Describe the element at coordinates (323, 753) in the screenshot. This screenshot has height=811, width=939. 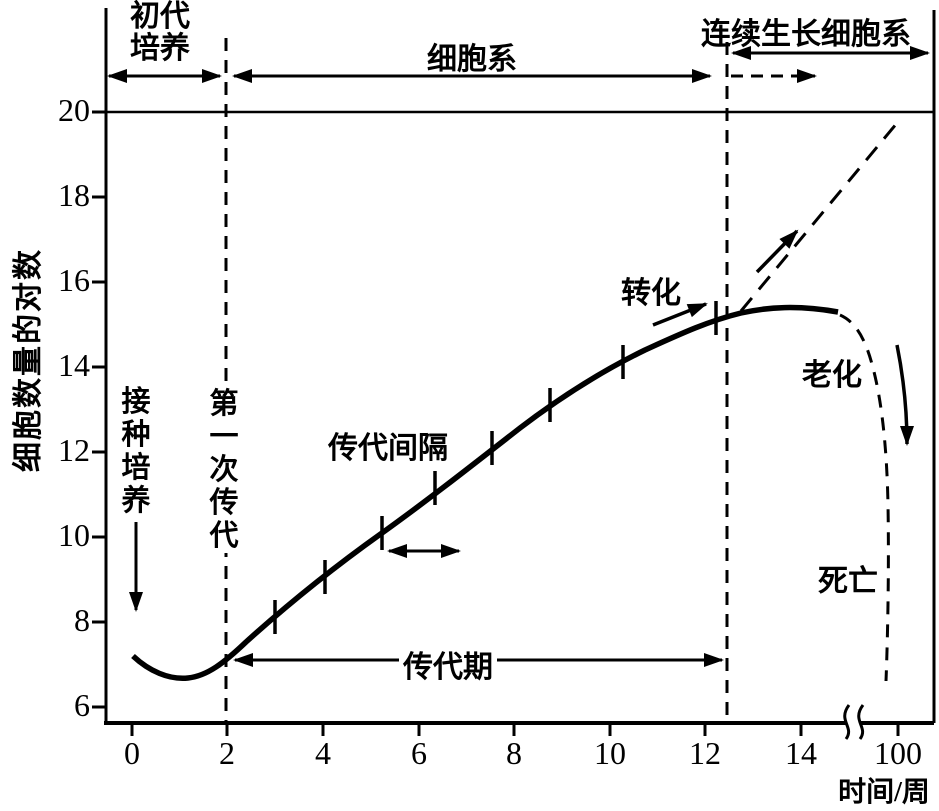
I see `x-tick-label: 4` at that location.